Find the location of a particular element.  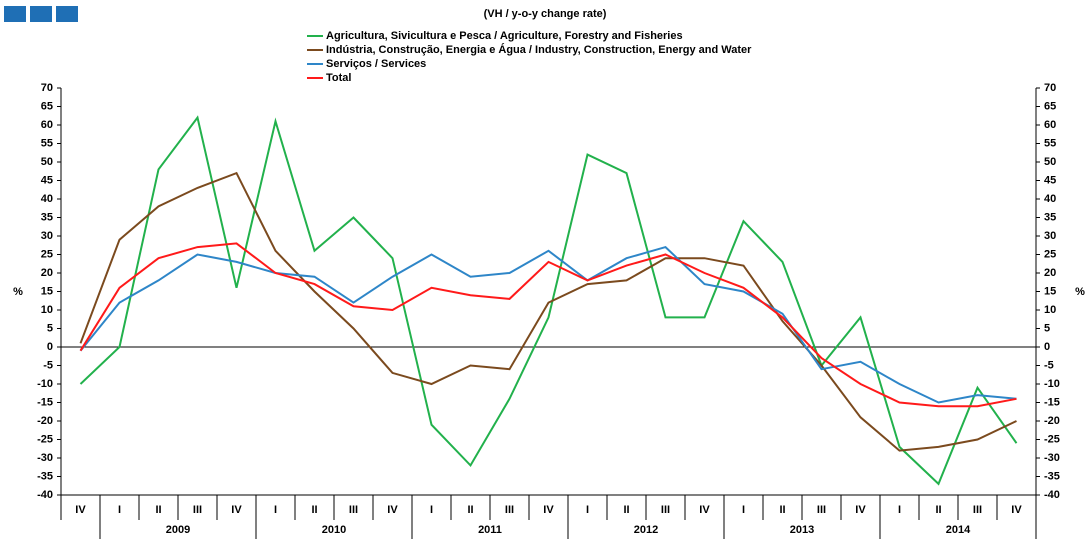

y-tick-label: -25 is located at coordinates (45, 439).